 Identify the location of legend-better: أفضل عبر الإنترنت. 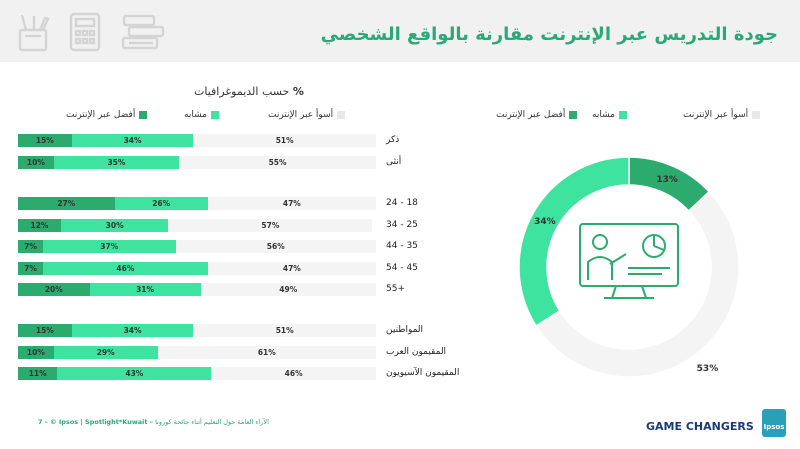
(107, 117).